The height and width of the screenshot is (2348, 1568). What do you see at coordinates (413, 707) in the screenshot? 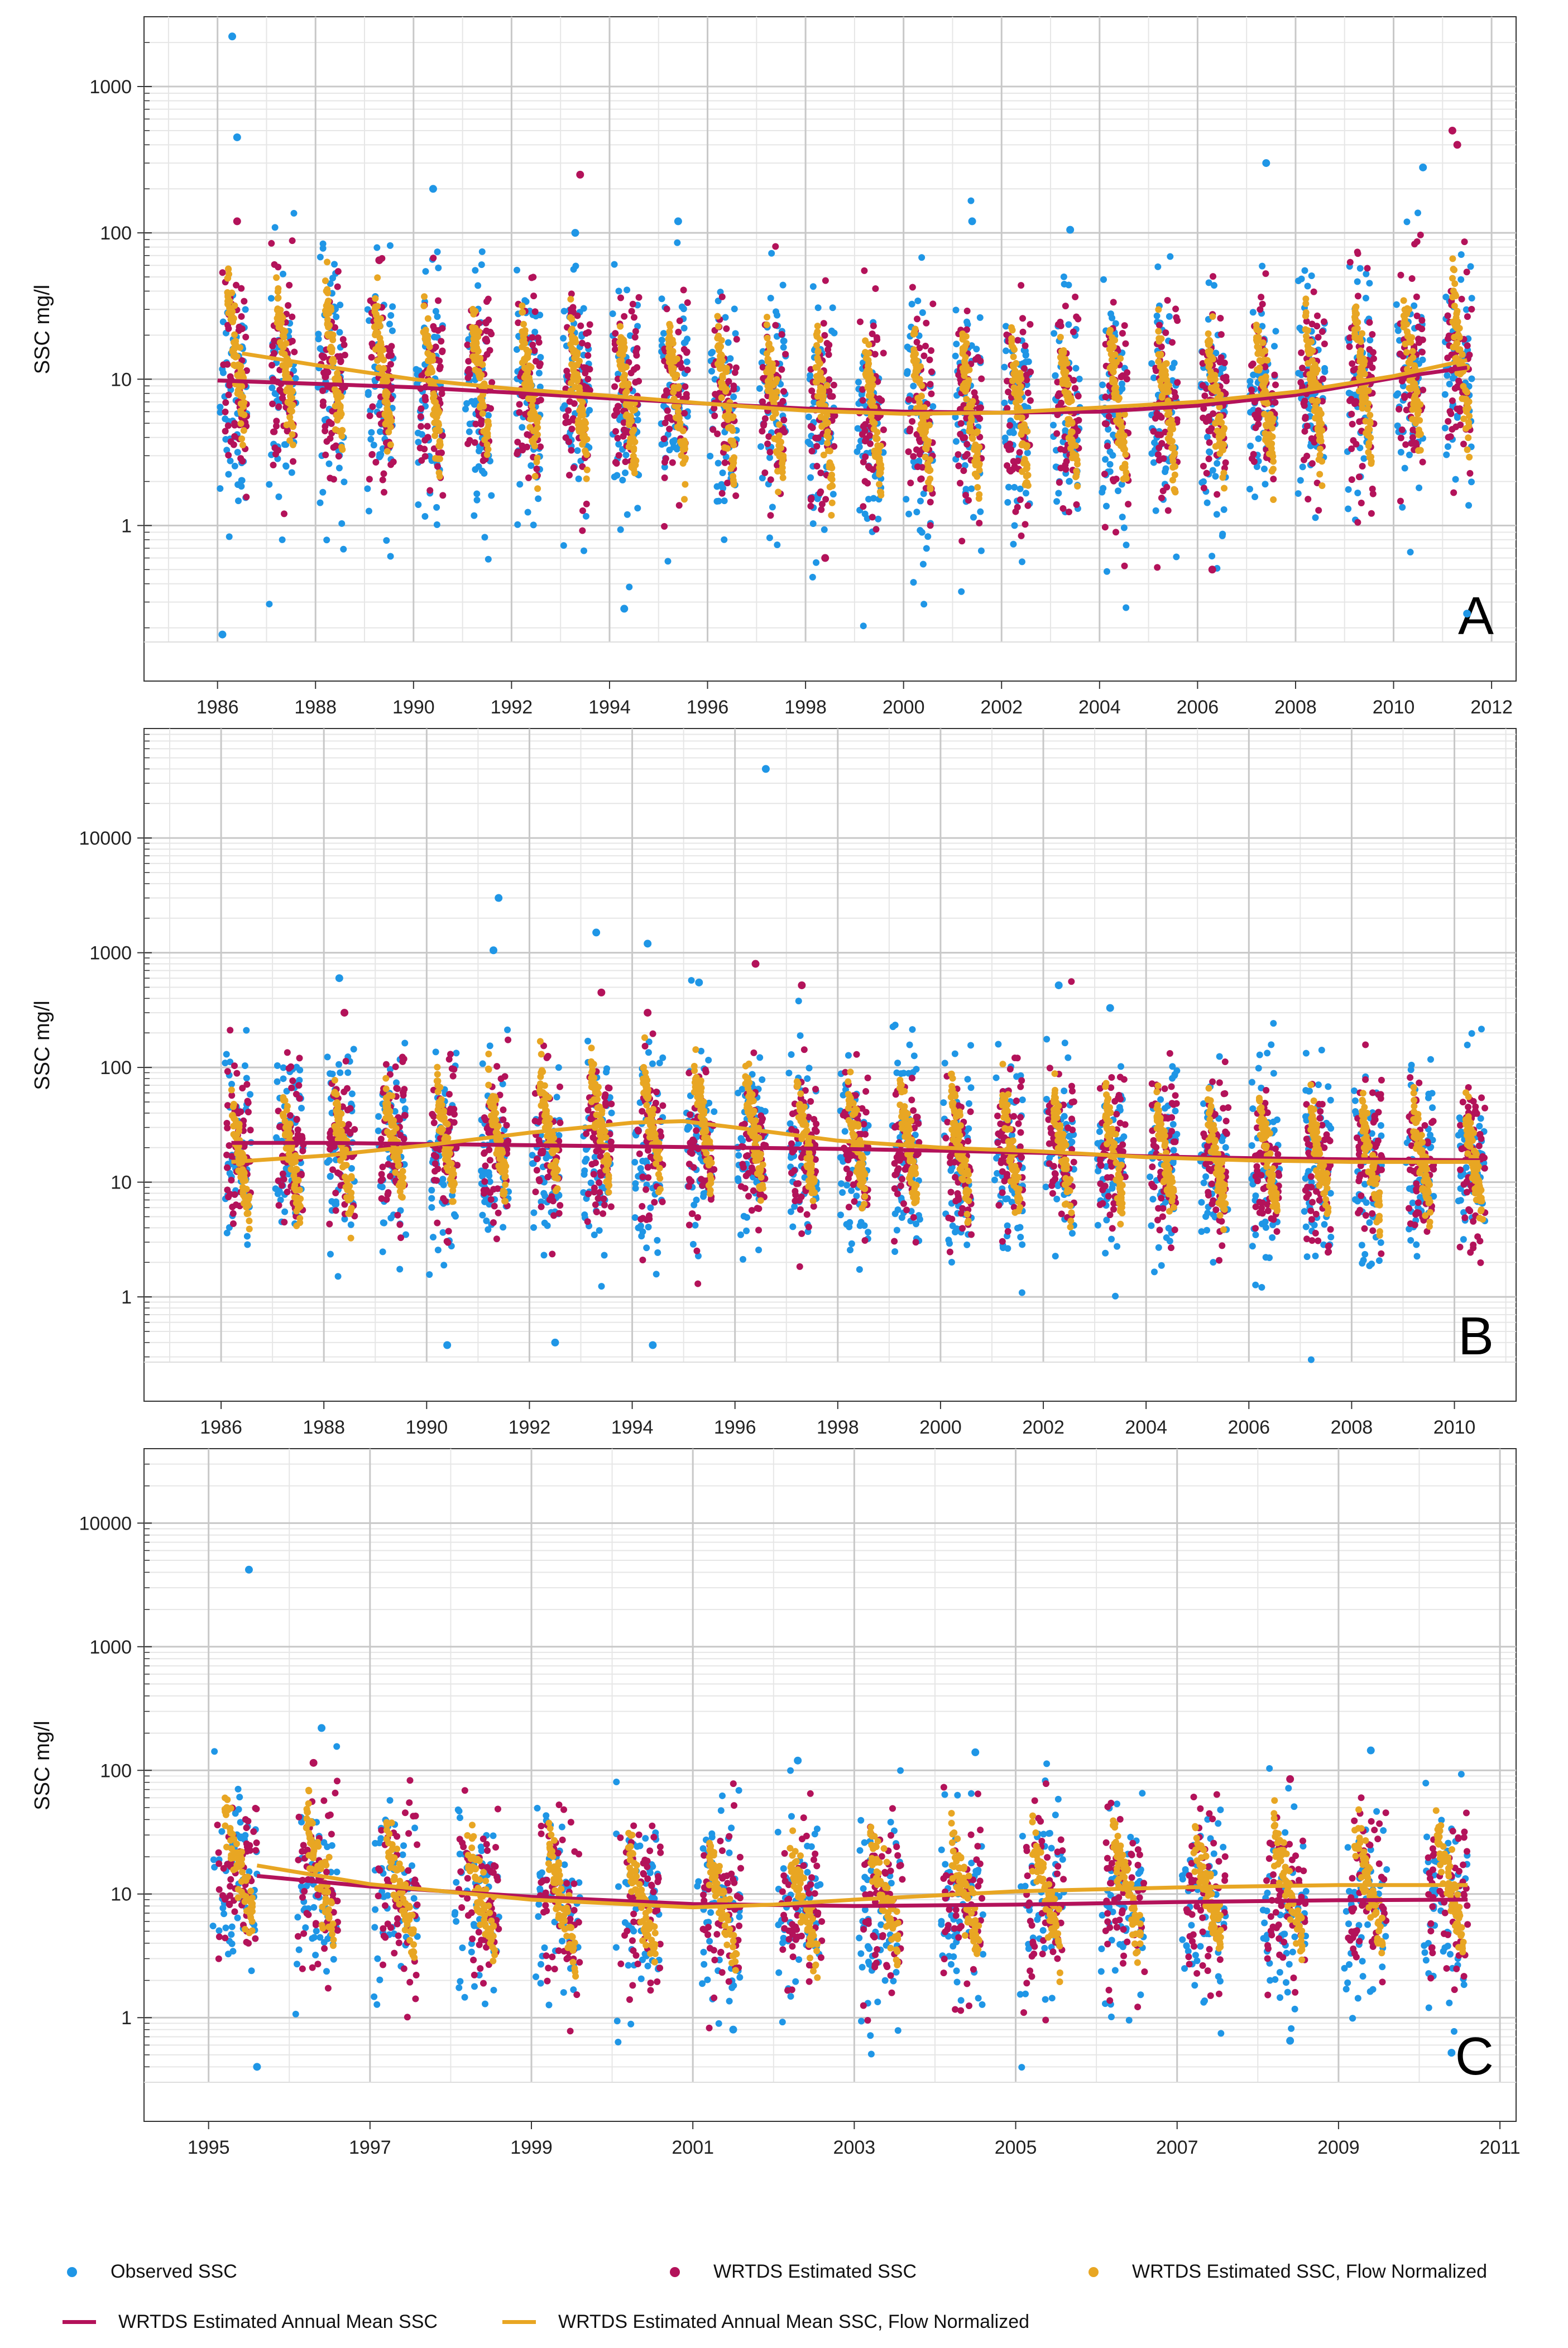
I see `x-tick-label: 1990` at bounding box center [413, 707].